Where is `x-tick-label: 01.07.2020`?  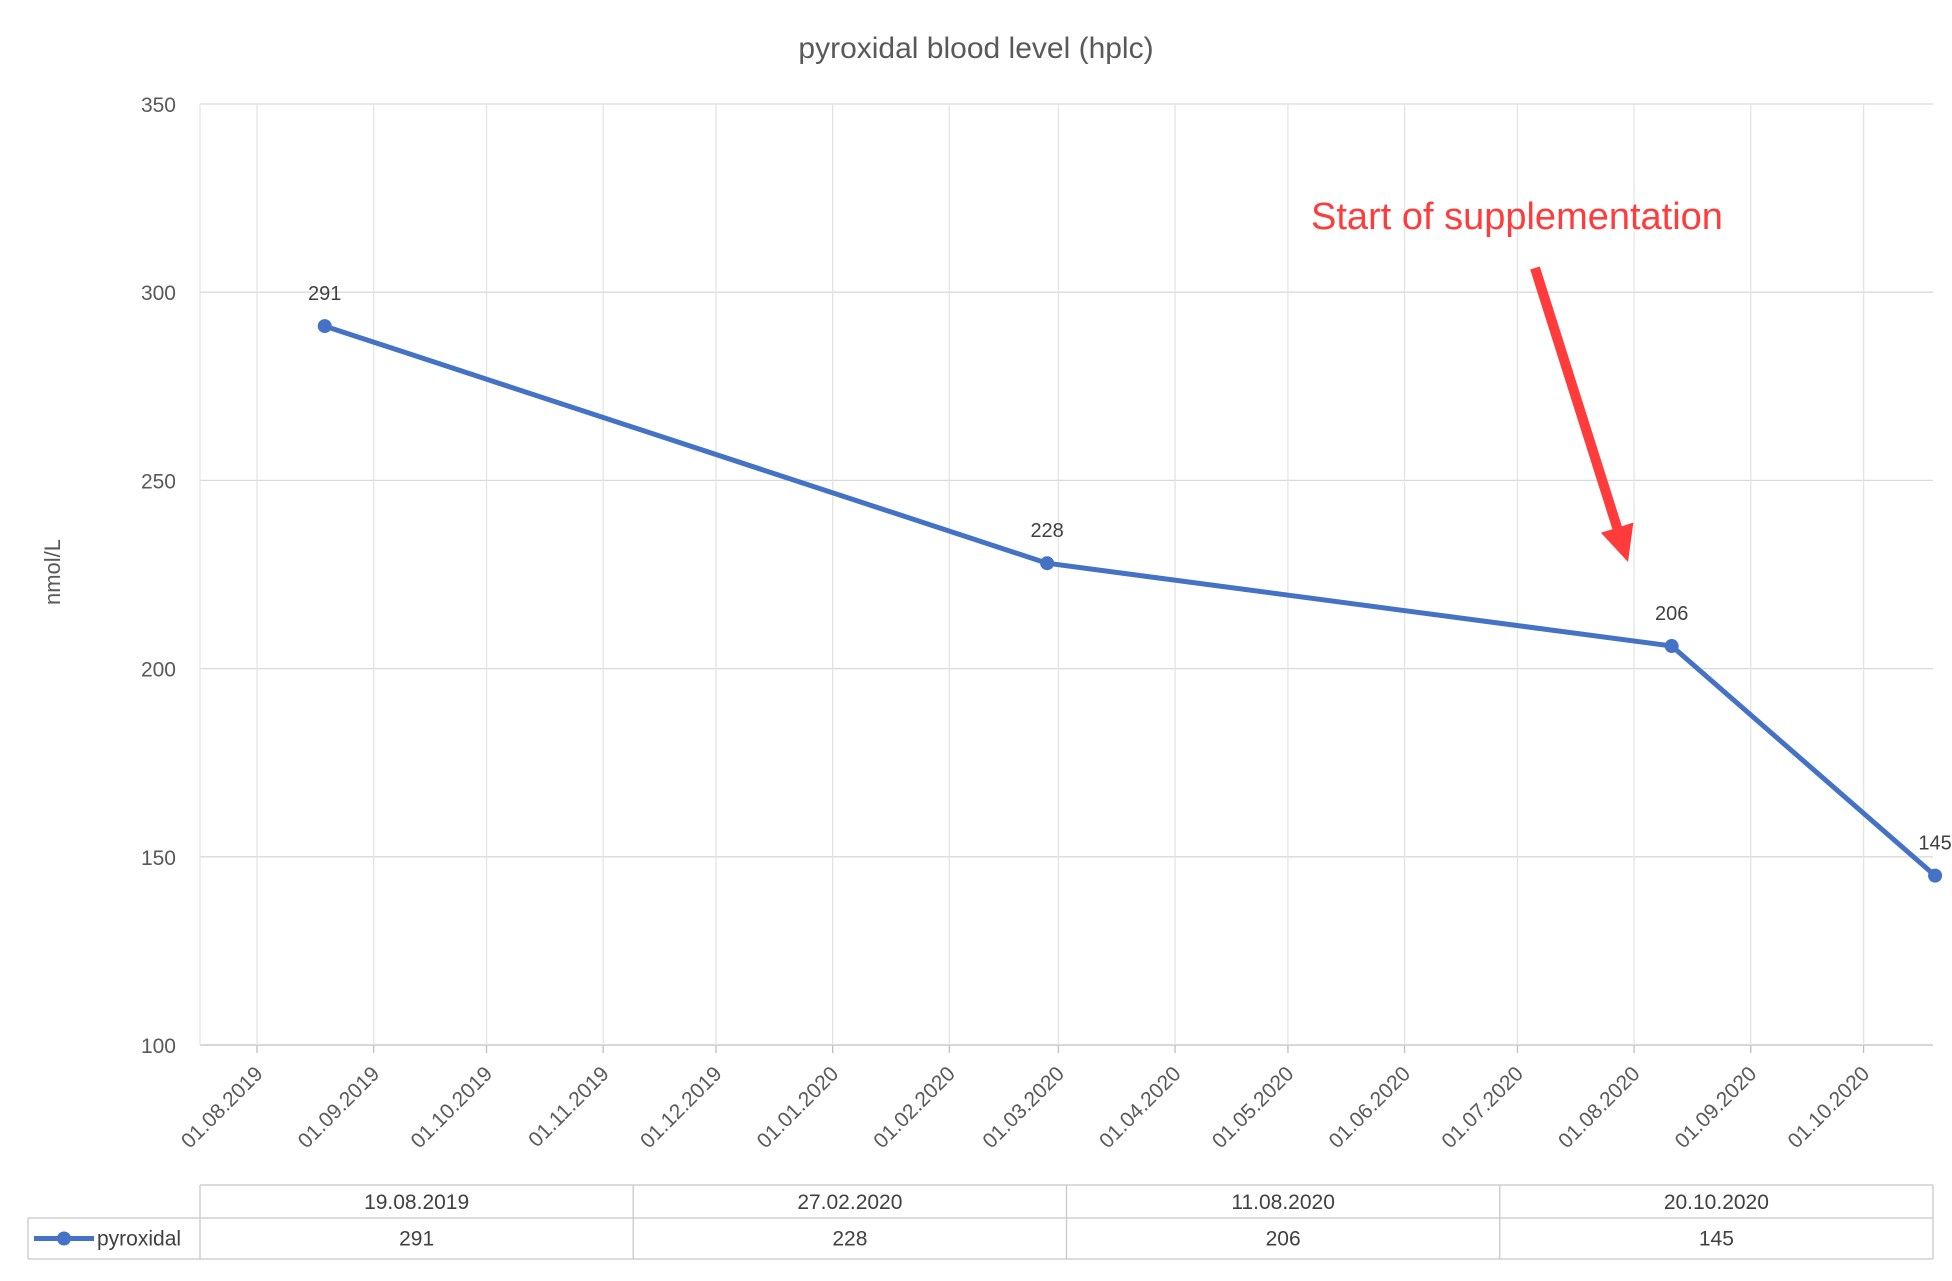
x-tick-label: 01.07.2020 is located at coordinates (1482, 1107).